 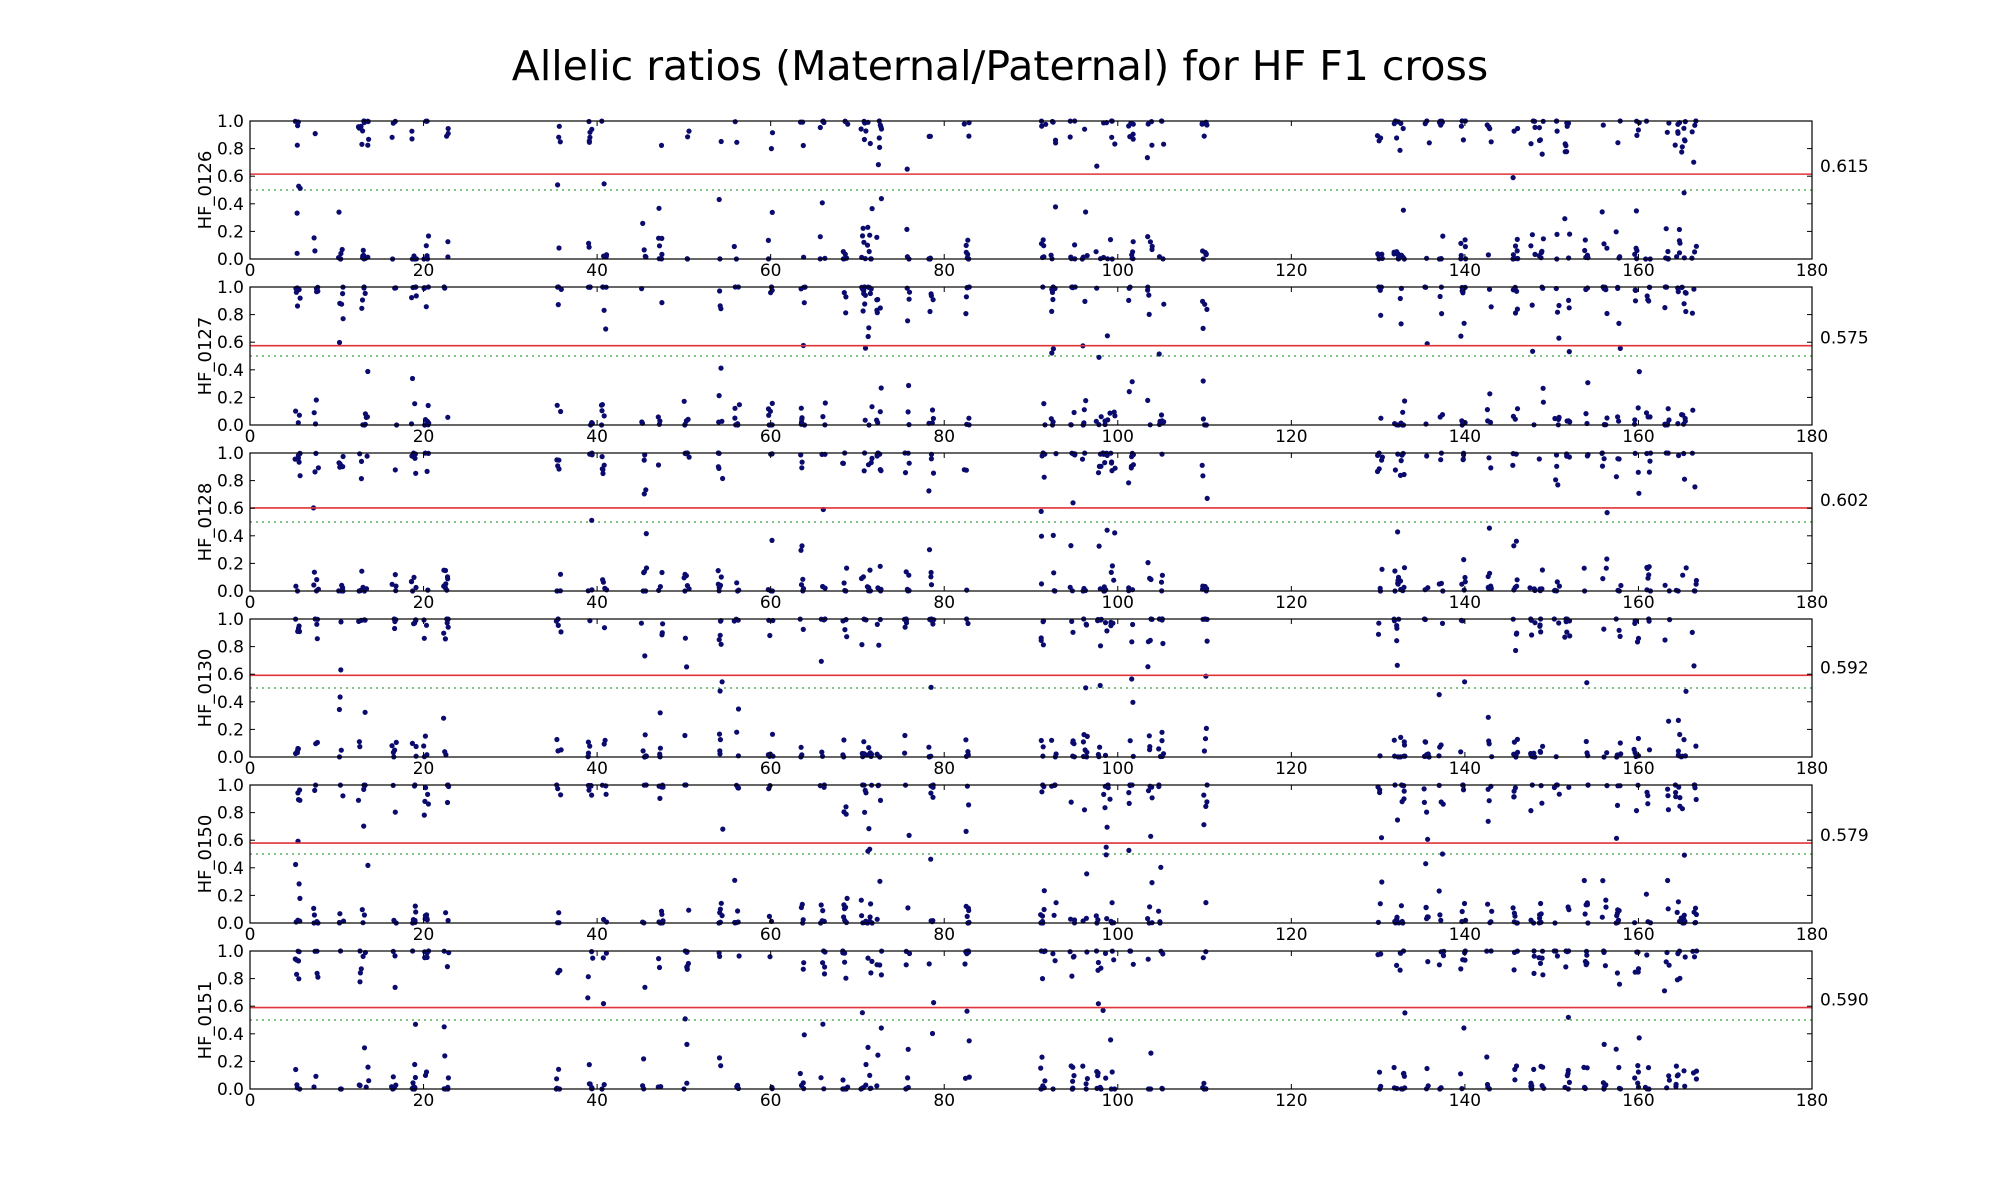 What do you see at coordinates (250, 1101) in the screenshot?
I see `x-tick-label: 0` at bounding box center [250, 1101].